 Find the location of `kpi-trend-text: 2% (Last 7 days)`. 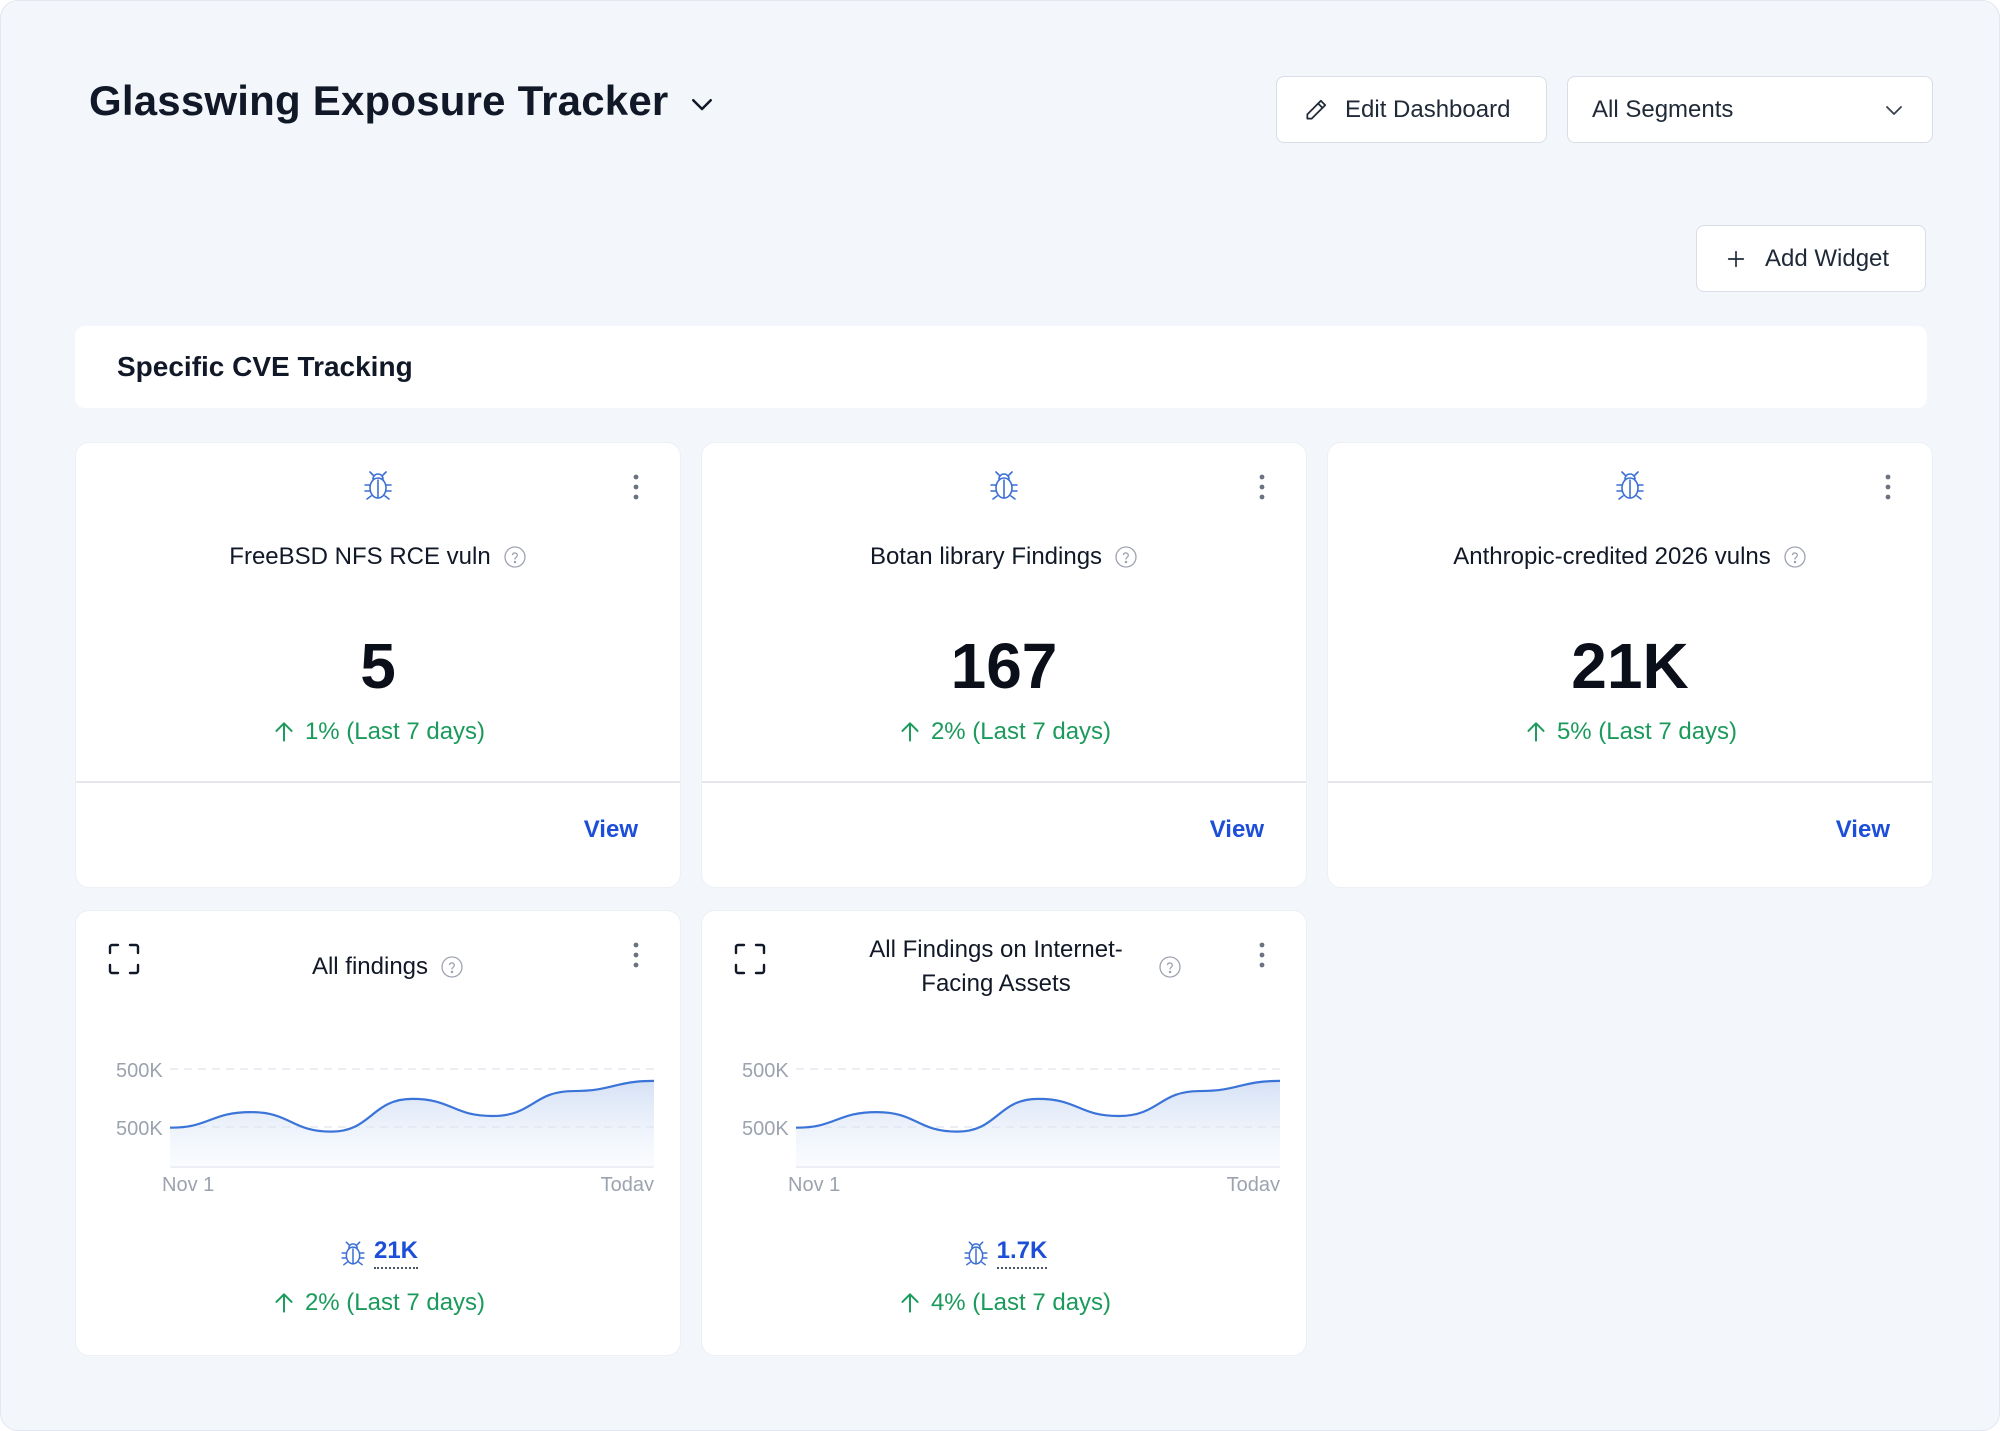

kpi-trend-text: 2% (Last 7 days) is located at coordinates (1021, 731).